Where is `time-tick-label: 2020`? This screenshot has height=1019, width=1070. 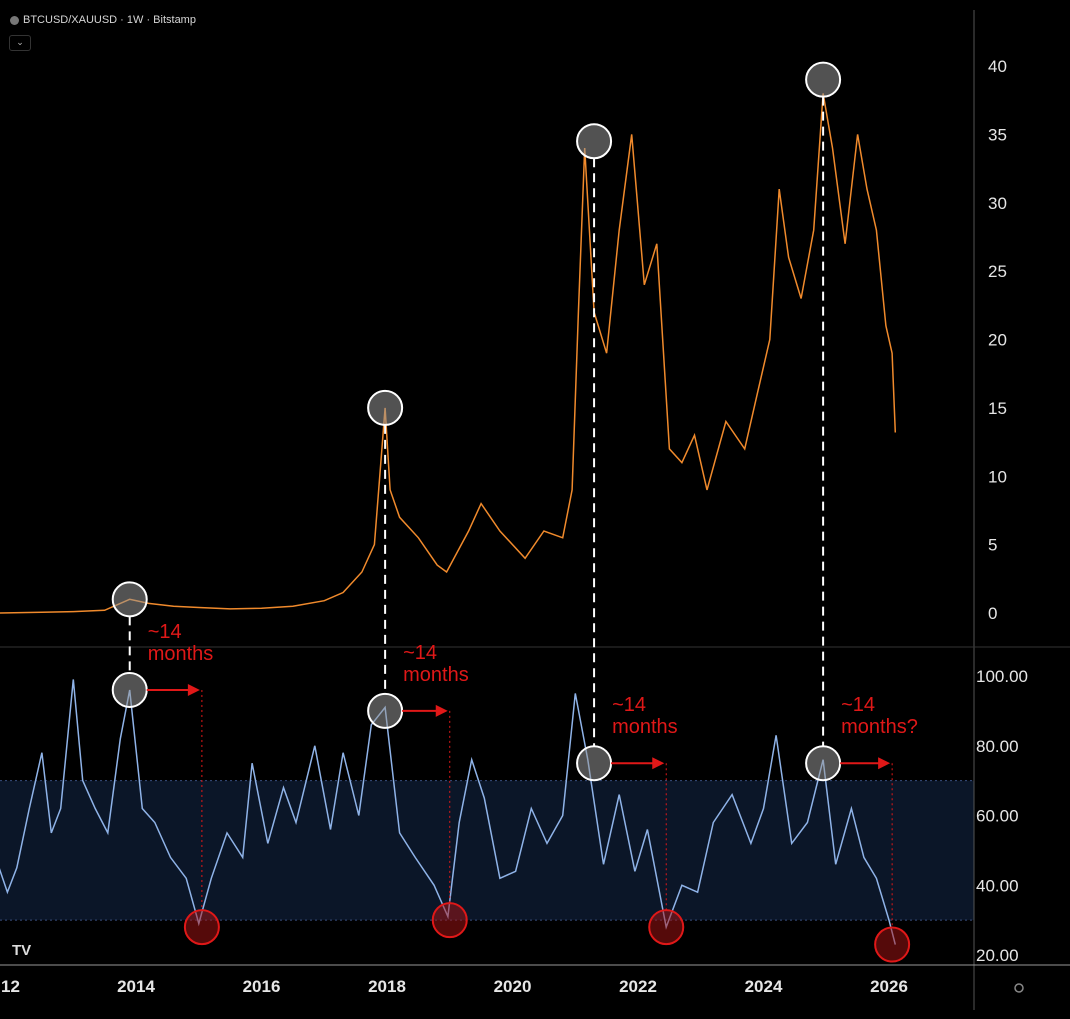
time-tick-label: 2020 is located at coordinates (513, 986).